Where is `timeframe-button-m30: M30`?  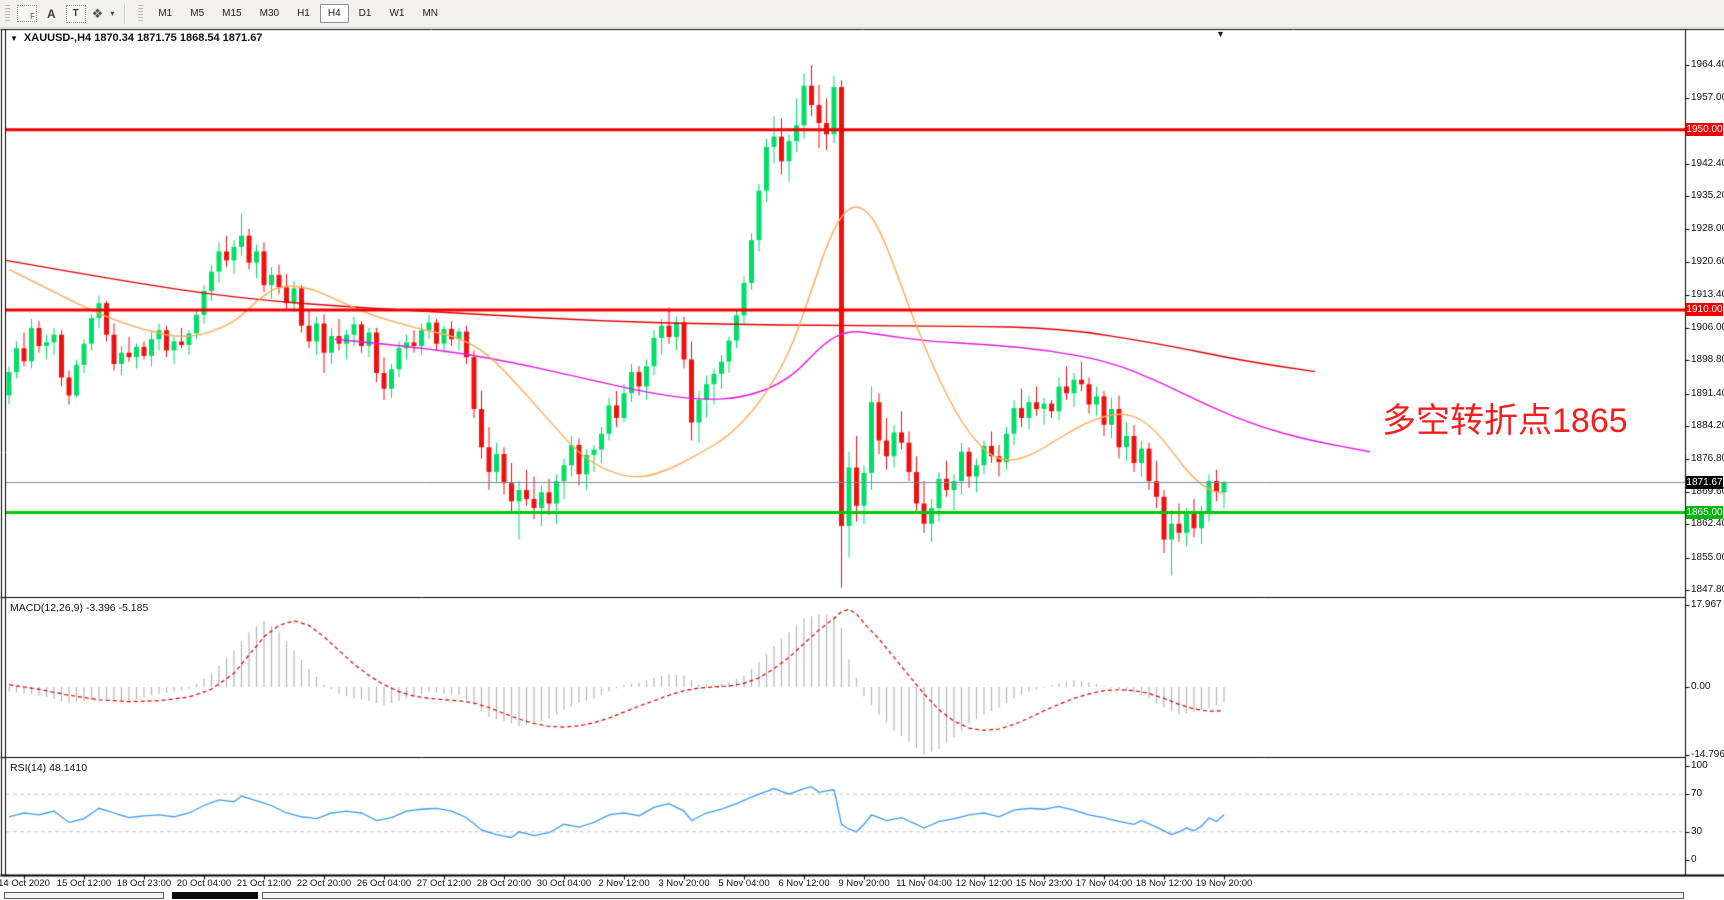 timeframe-button-m30: M30 is located at coordinates (269, 13).